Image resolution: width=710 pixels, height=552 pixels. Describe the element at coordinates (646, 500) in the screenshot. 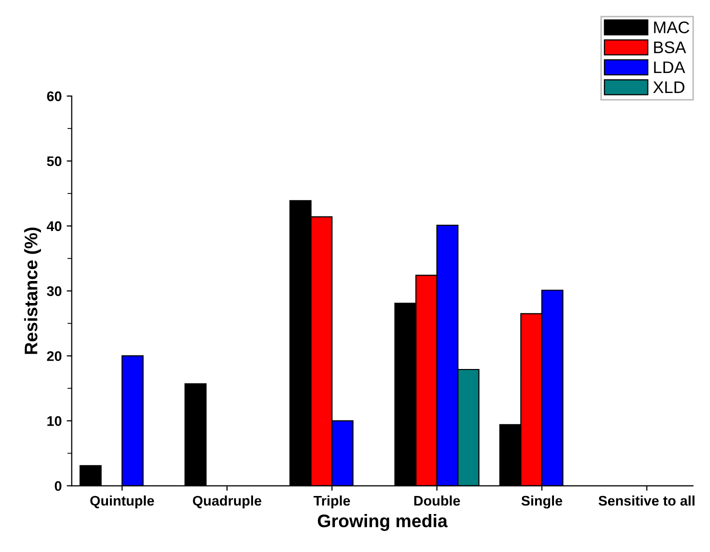

I see `x-tick-label: Sensitive to all` at that location.